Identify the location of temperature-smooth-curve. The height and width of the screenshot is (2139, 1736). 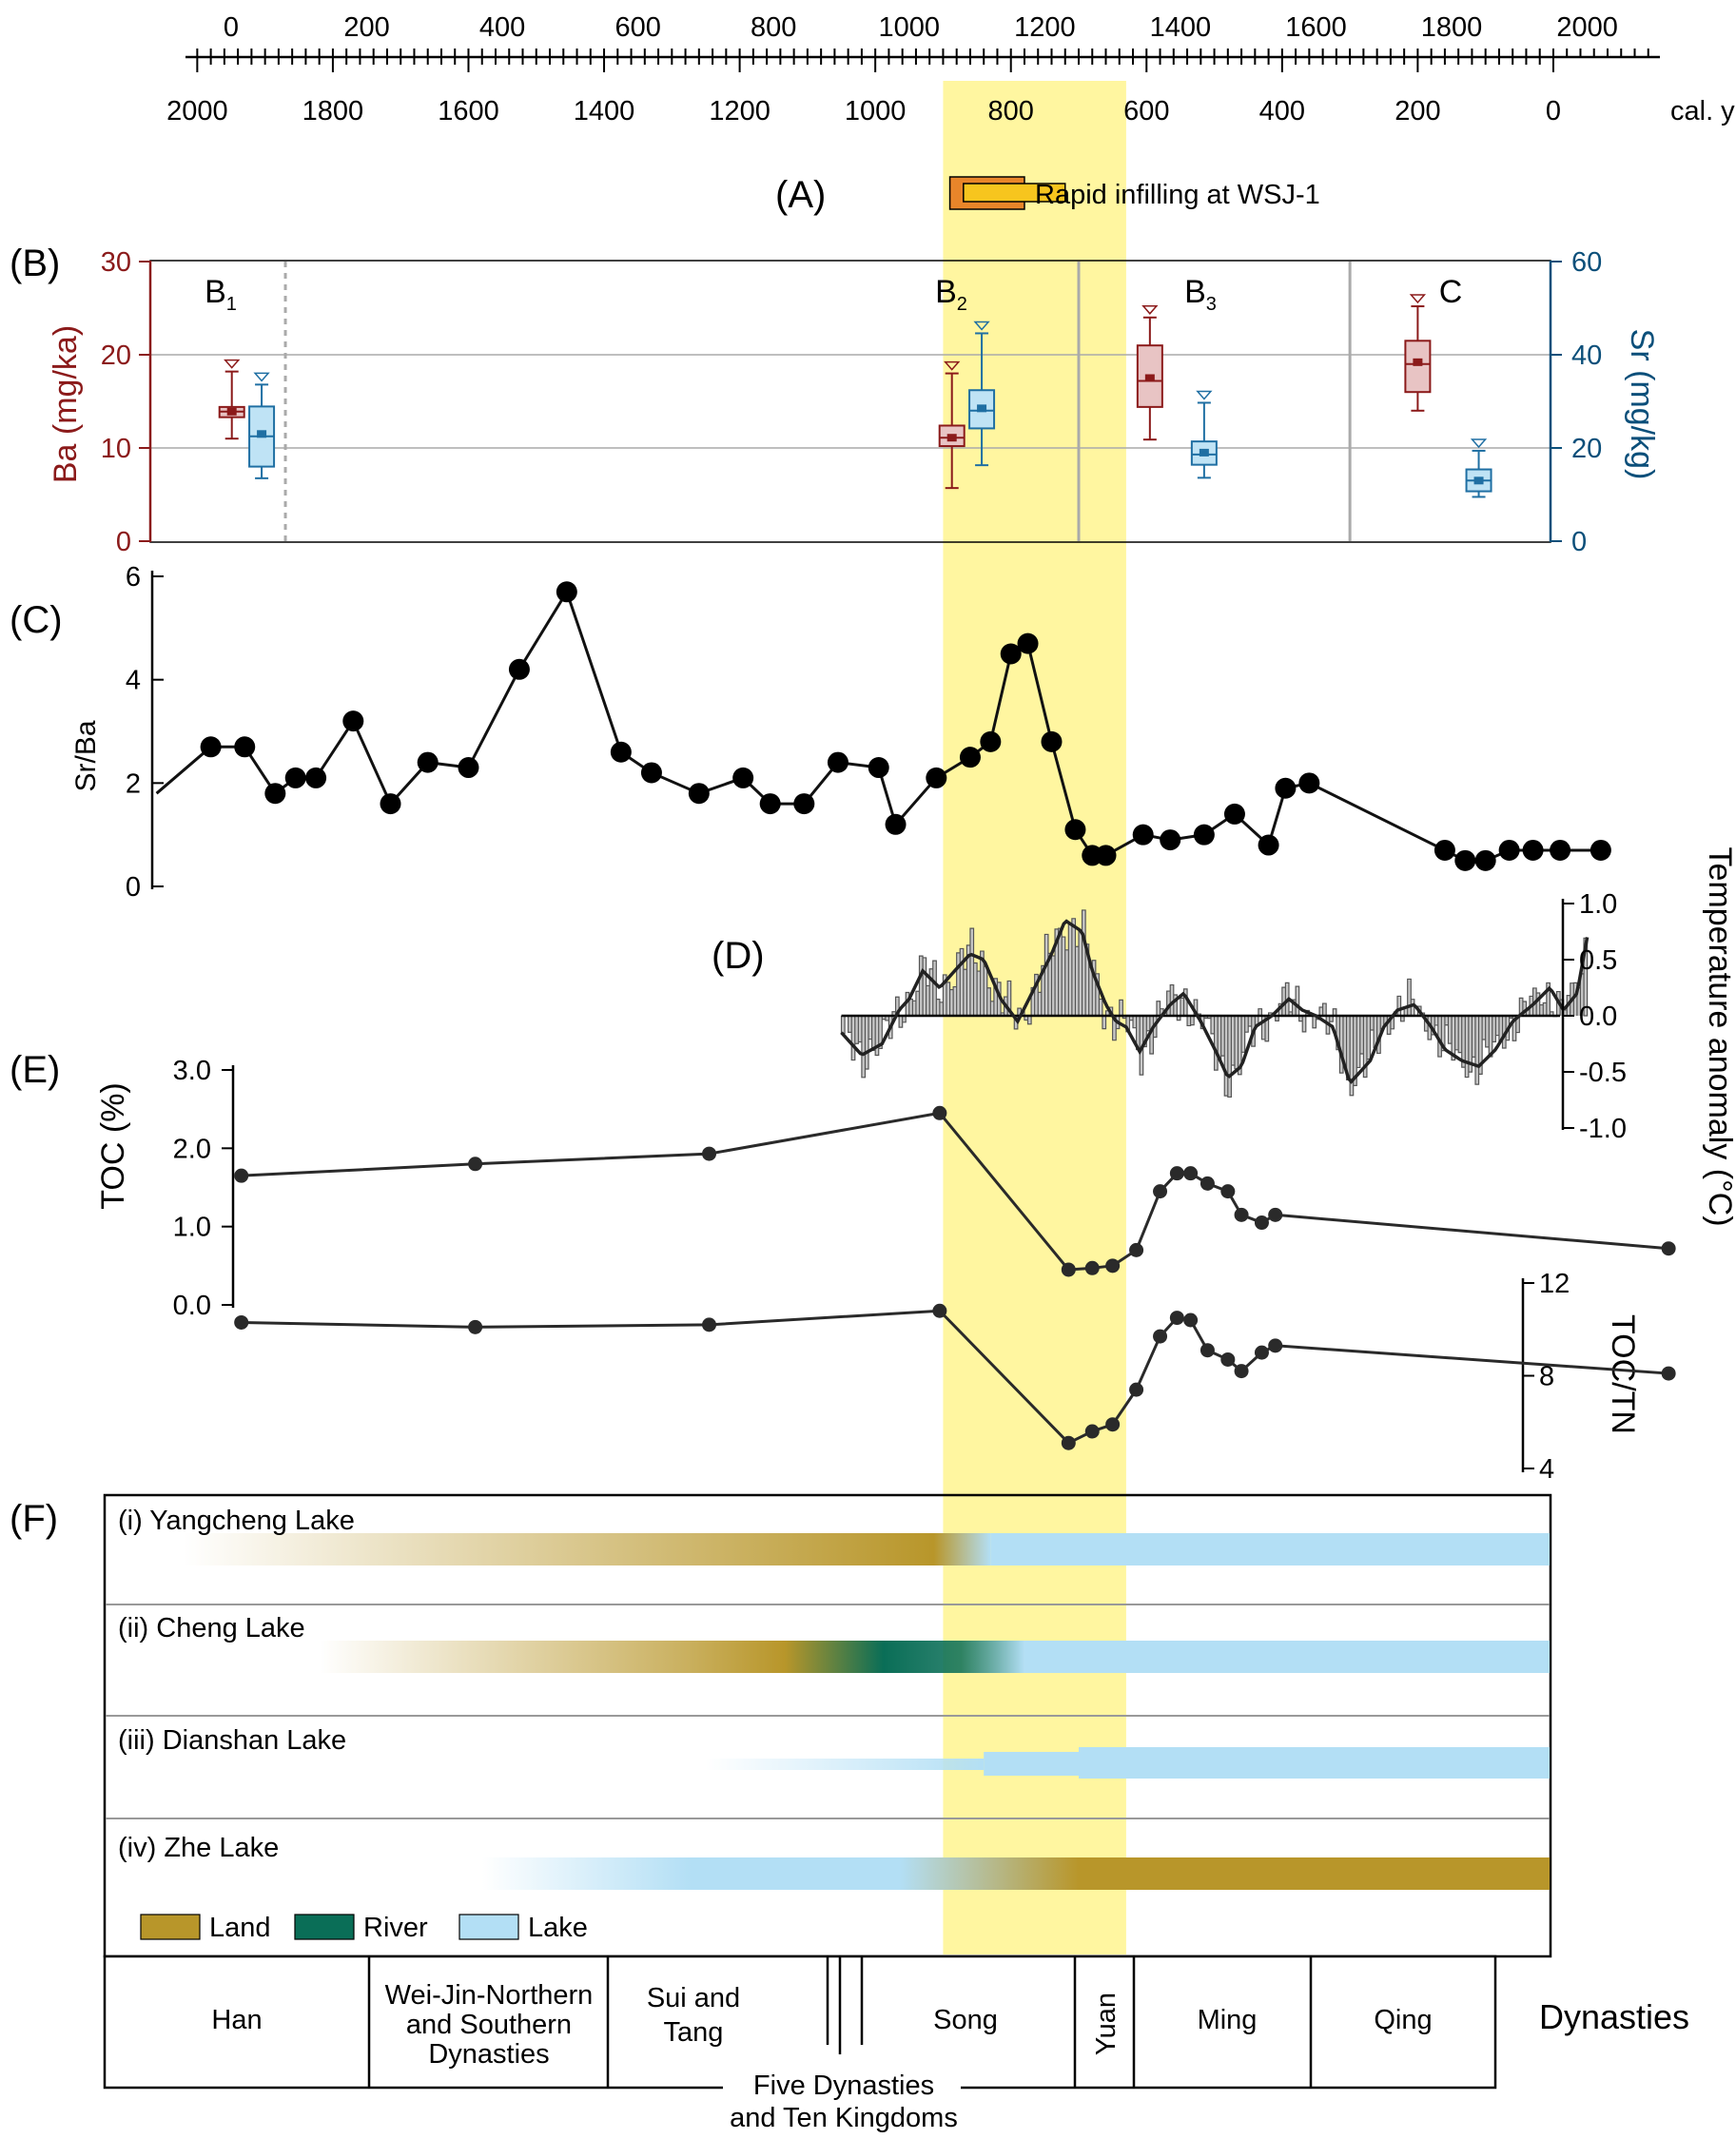
(1215, 1001).